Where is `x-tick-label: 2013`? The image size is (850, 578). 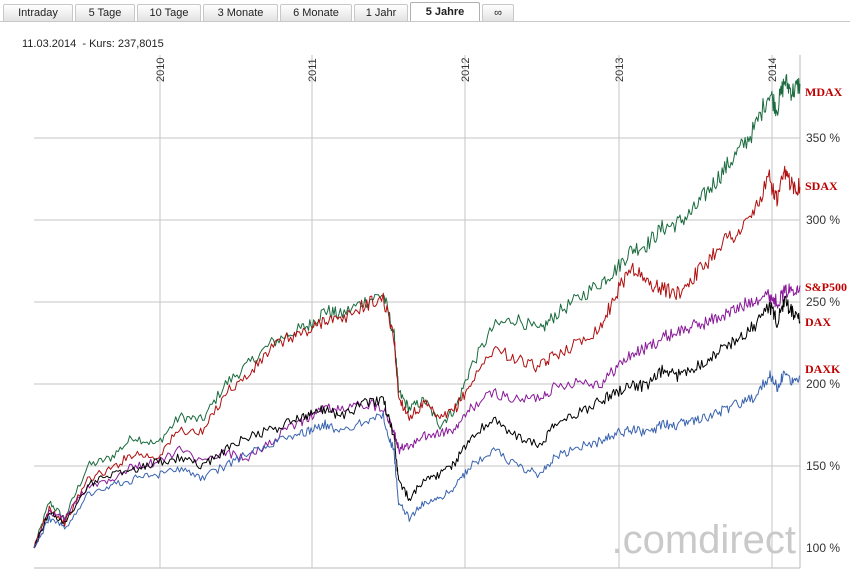
x-tick-label: 2013 is located at coordinates (620, 70).